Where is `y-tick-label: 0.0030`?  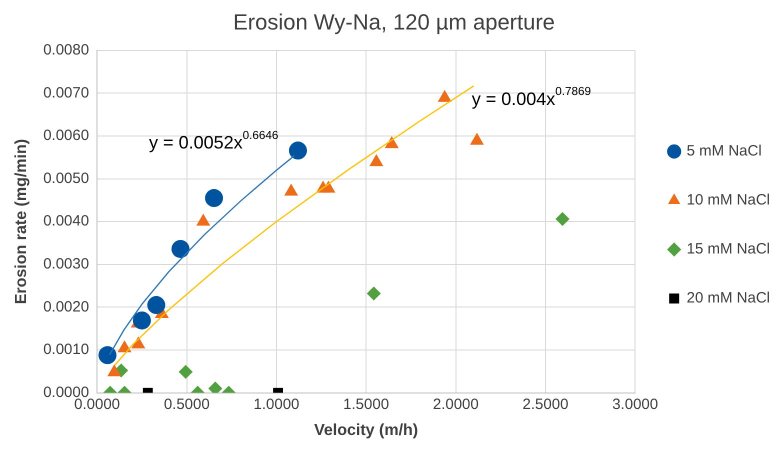 y-tick-label: 0.0030 is located at coordinates (66, 264).